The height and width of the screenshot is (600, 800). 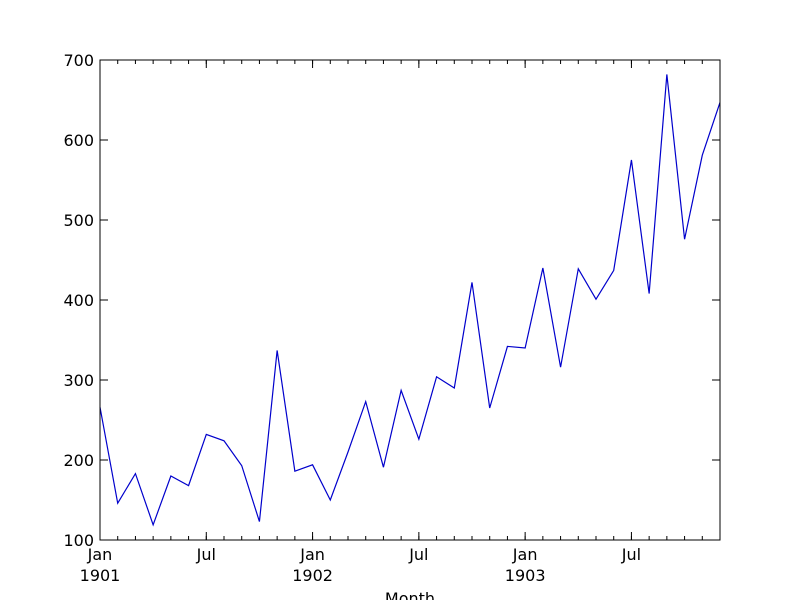 I want to click on y-tick-label: 600, so click(x=78, y=140).